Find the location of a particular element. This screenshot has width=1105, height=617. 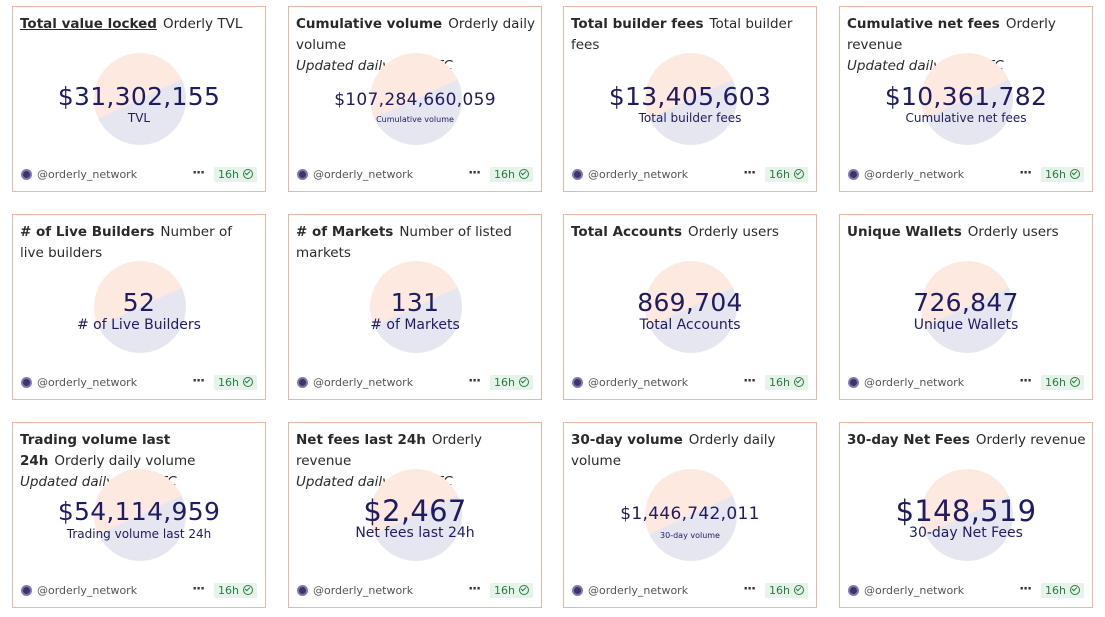

card-subtitle: Orderly daily volume is located at coordinates (415, 34).